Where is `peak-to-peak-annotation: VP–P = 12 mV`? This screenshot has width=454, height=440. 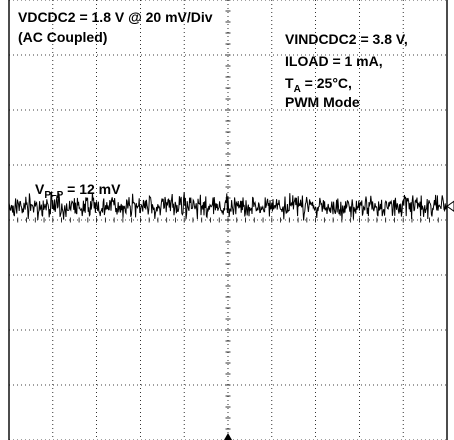
peak-to-peak-annotation: VP–P = 12 mV is located at coordinates (77, 192).